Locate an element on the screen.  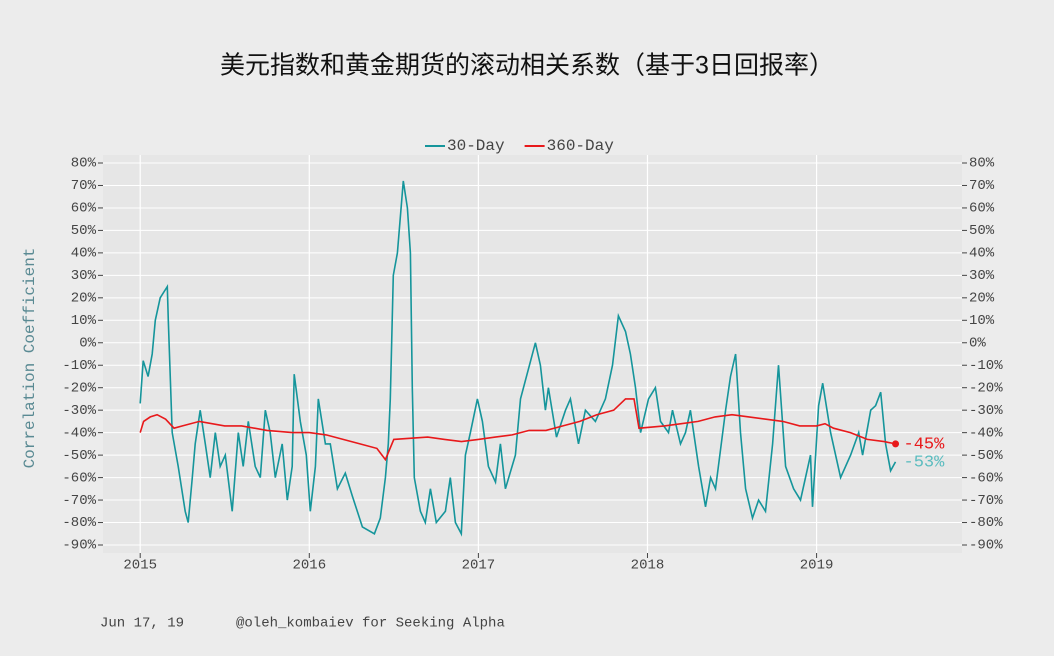
y2-tick-label: 70% is located at coordinates (982, 186).